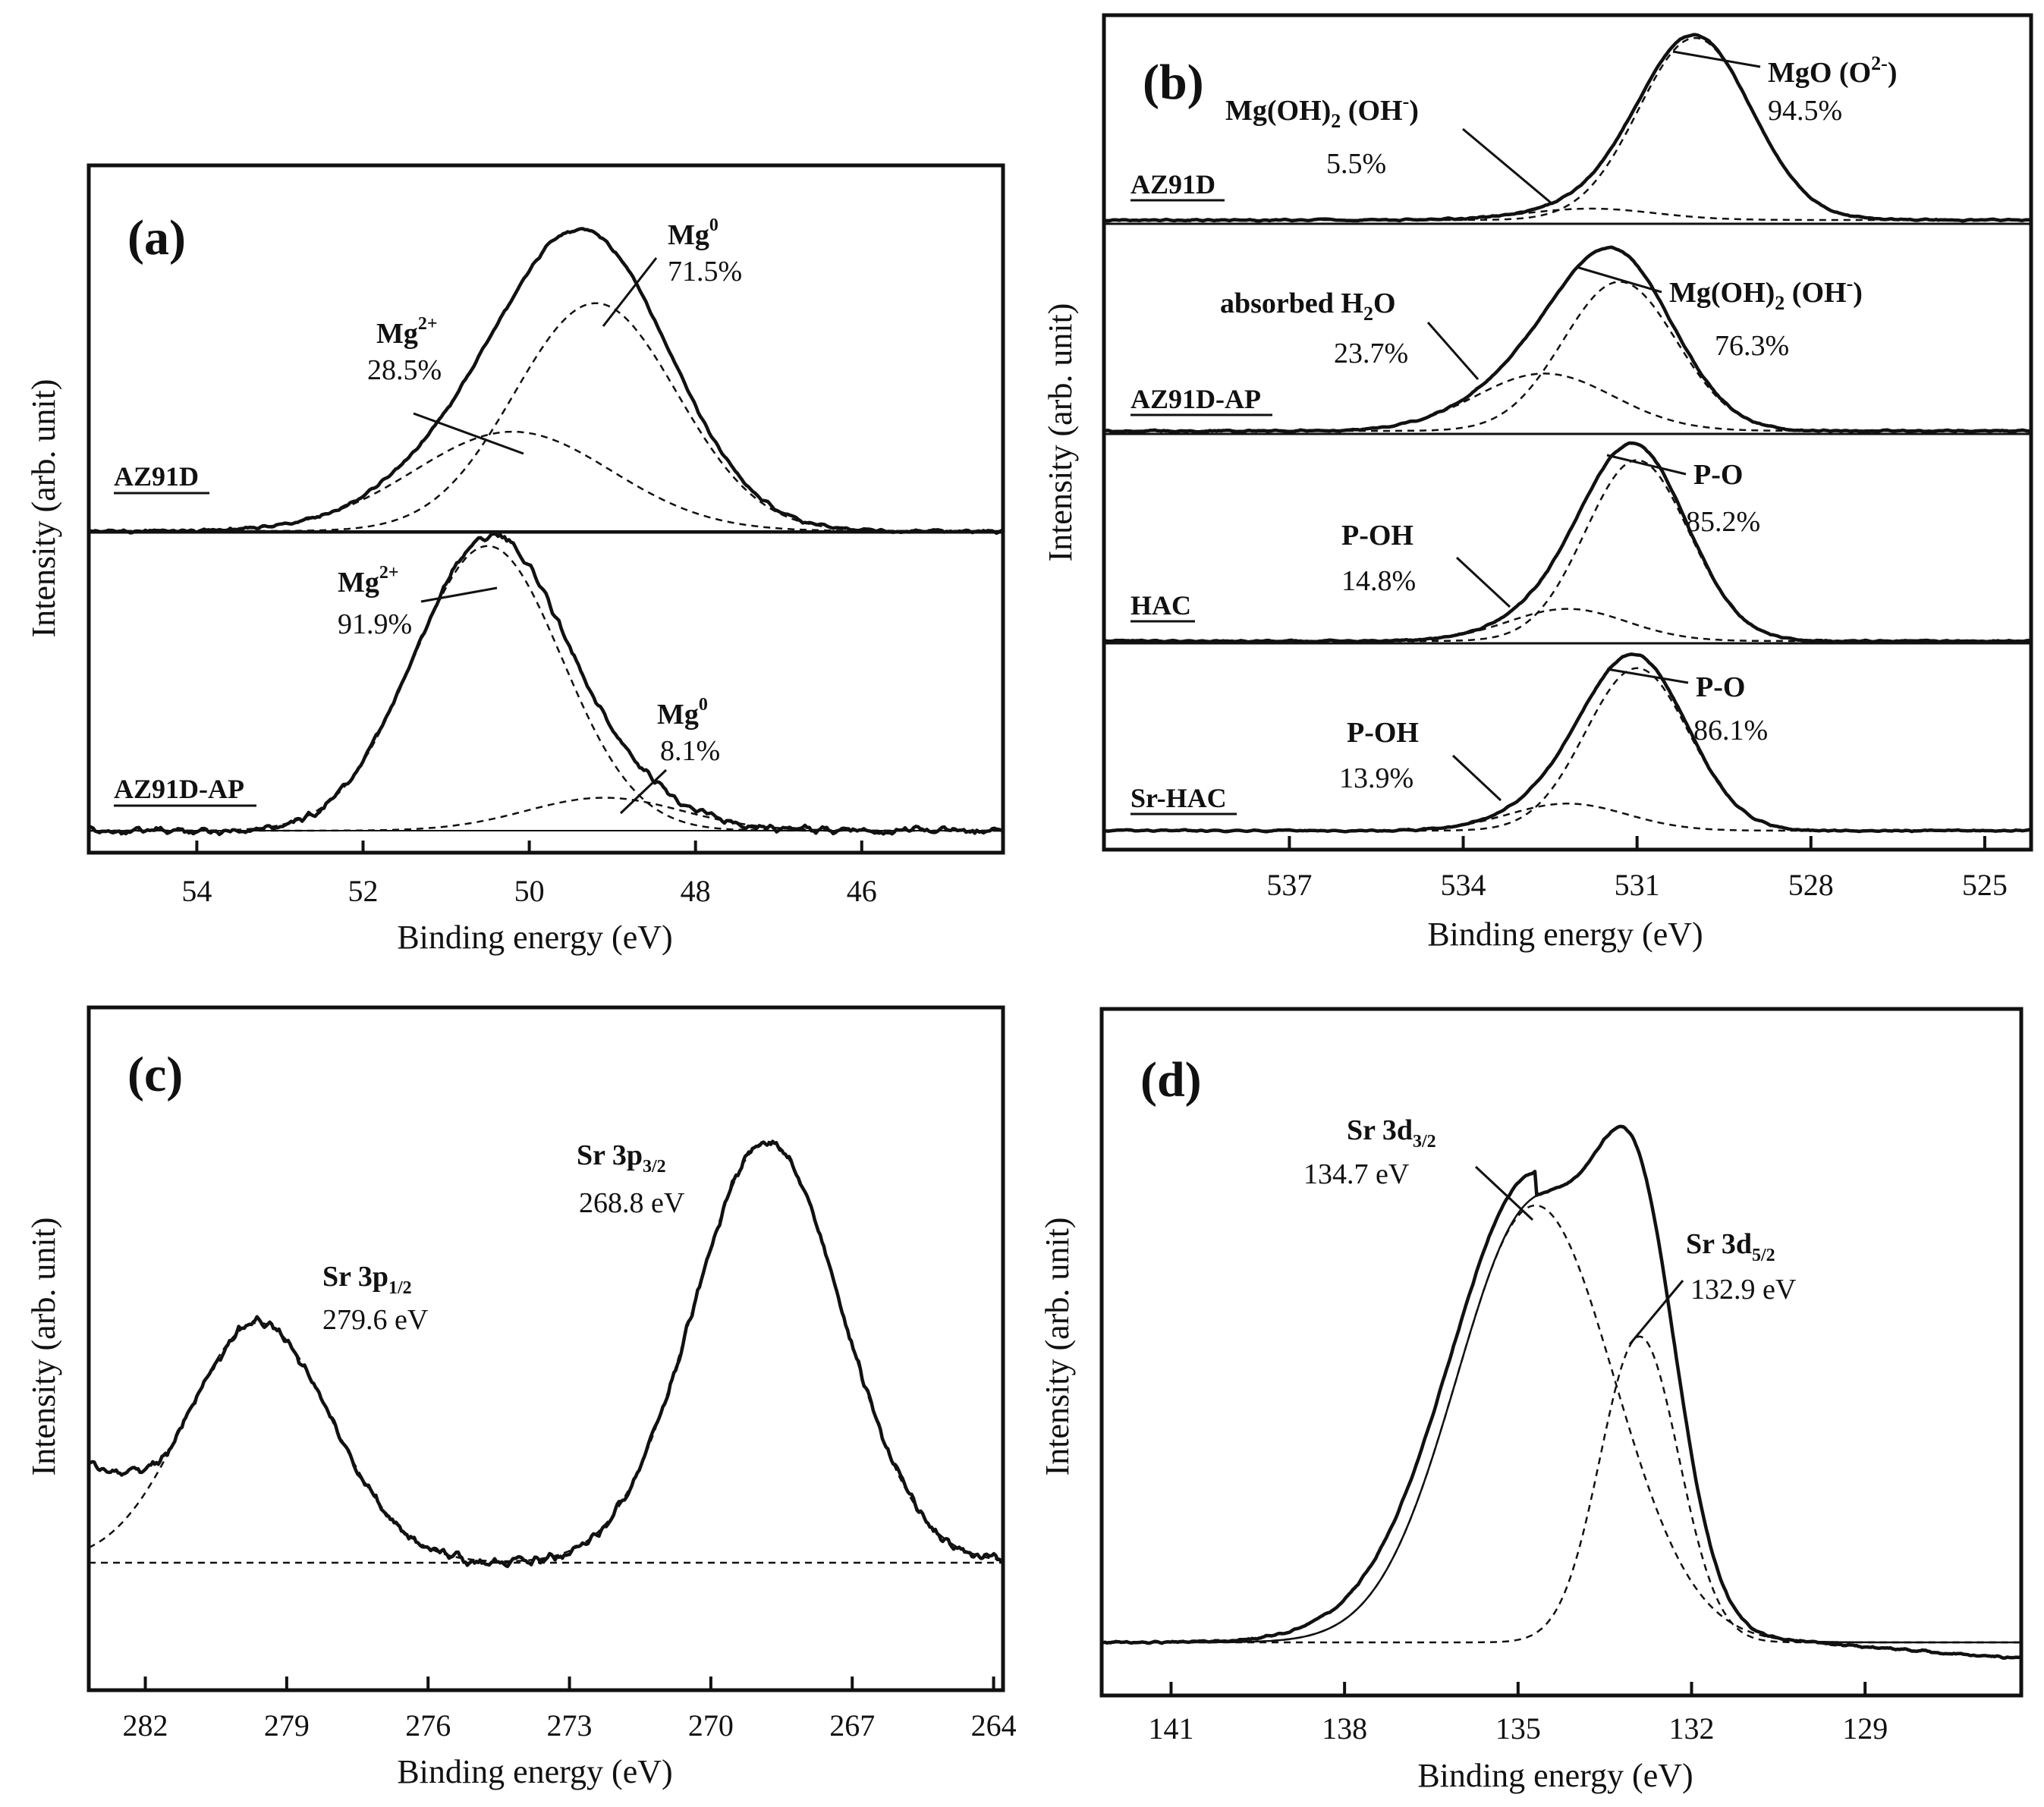 The image size is (2044, 1807). I want to click on svg-text: Sr 3d5/2, so click(1731, 1246).